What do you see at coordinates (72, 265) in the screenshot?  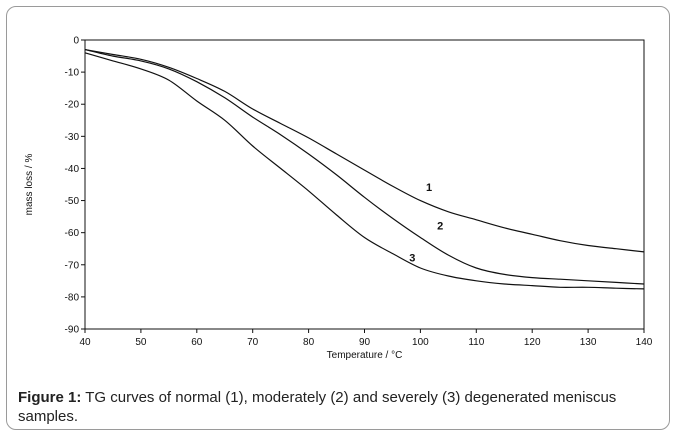 I see `y-tick-label: -70` at bounding box center [72, 265].